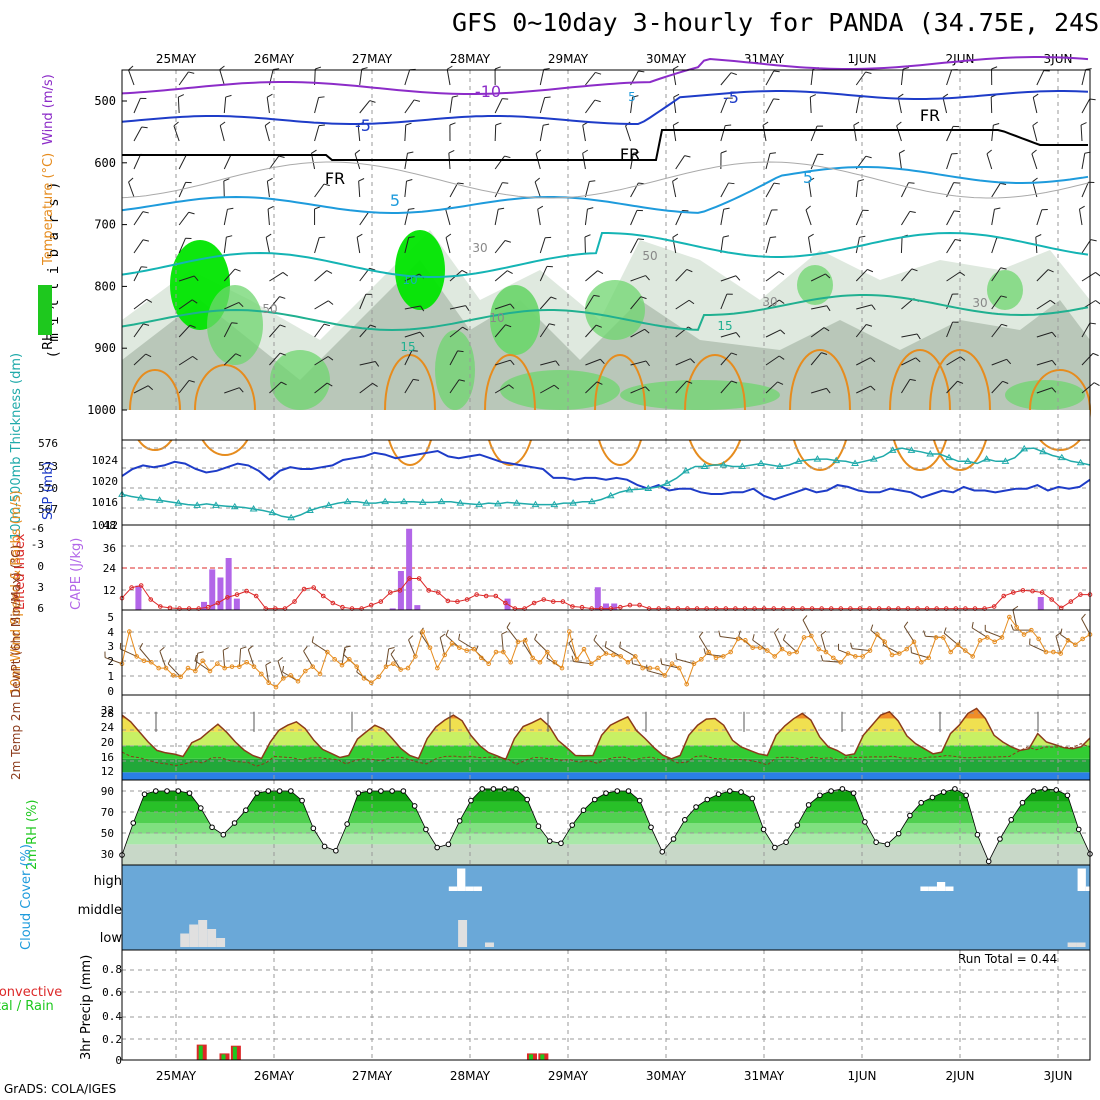 The width and height of the screenshot is (1100, 1100). What do you see at coordinates (243, 648) in the screenshot?
I see `surface-wind-barb-16-flag` at bounding box center [243, 648].